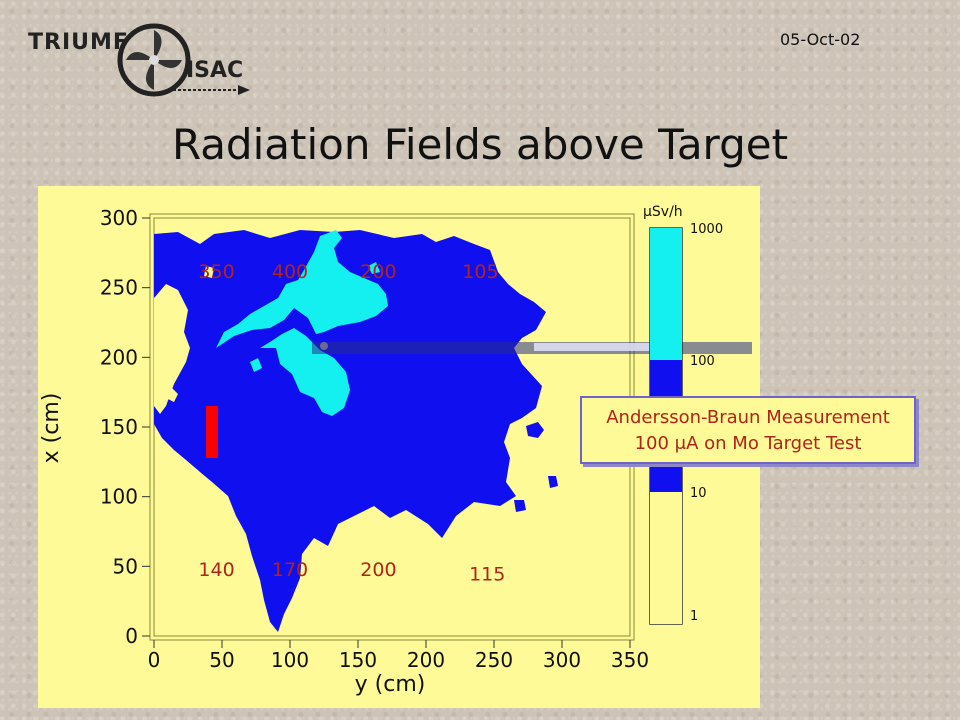 This screenshot has height=720, width=960. I want to click on triumf-isac-logo: TRIUMF ISAC, so click(138, 59).